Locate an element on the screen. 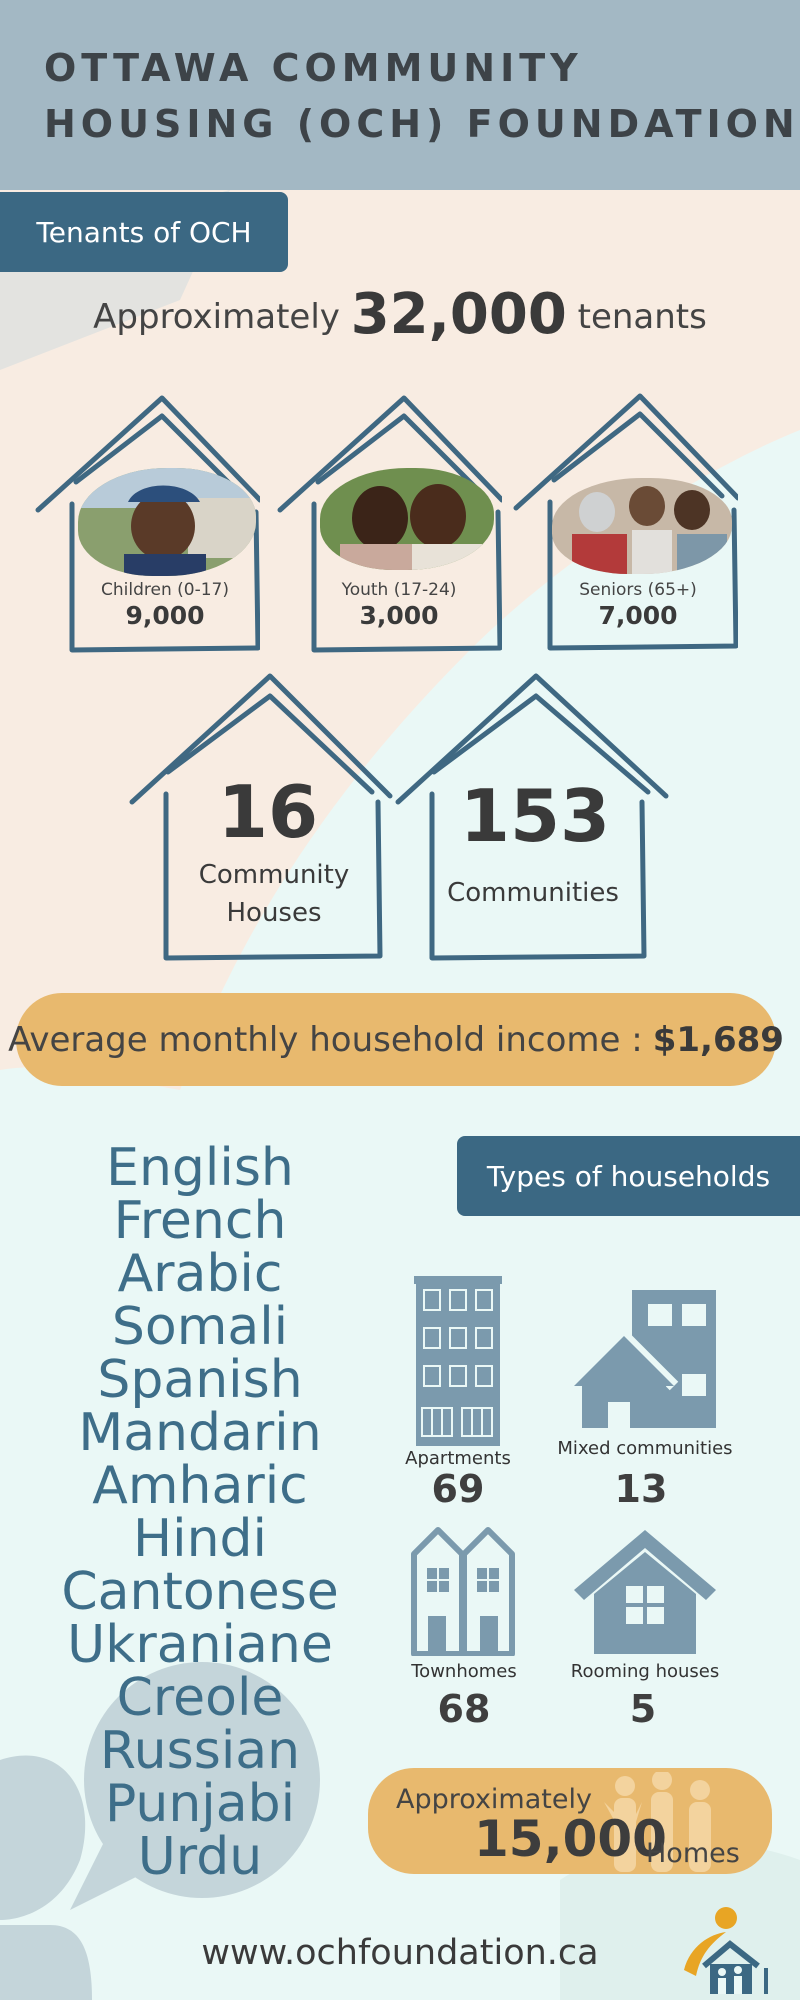 The image size is (800, 2000). townhomes-count: 68 is located at coordinates (464, 1709).